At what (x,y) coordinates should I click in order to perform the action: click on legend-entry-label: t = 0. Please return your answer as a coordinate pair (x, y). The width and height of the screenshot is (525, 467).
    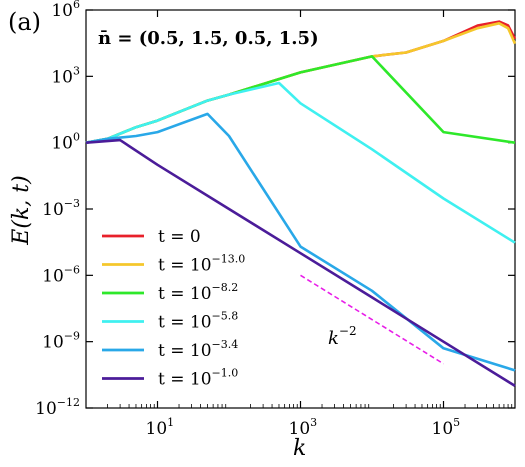
    Looking at the image, I should click on (179, 237).